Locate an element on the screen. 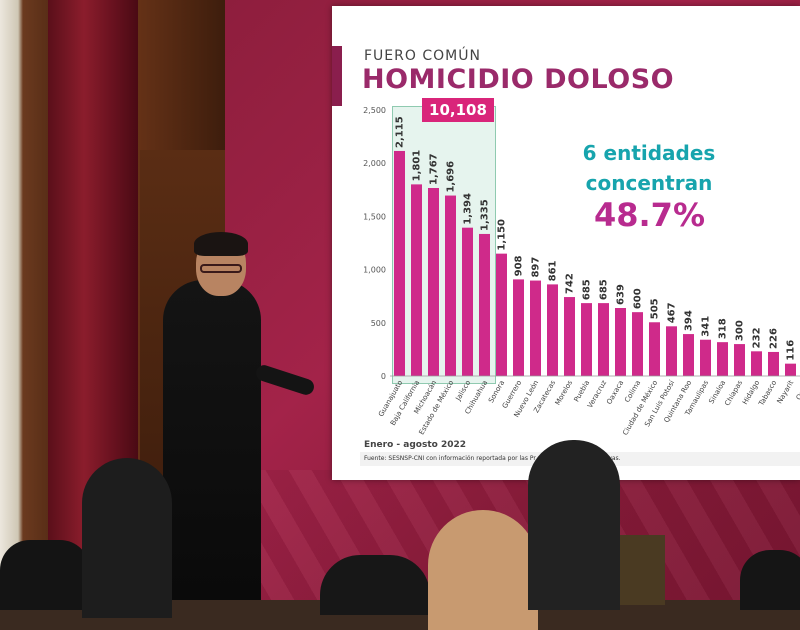 The height and width of the screenshot is (630, 800). total-badge: 10,108 is located at coordinates (458, 110).